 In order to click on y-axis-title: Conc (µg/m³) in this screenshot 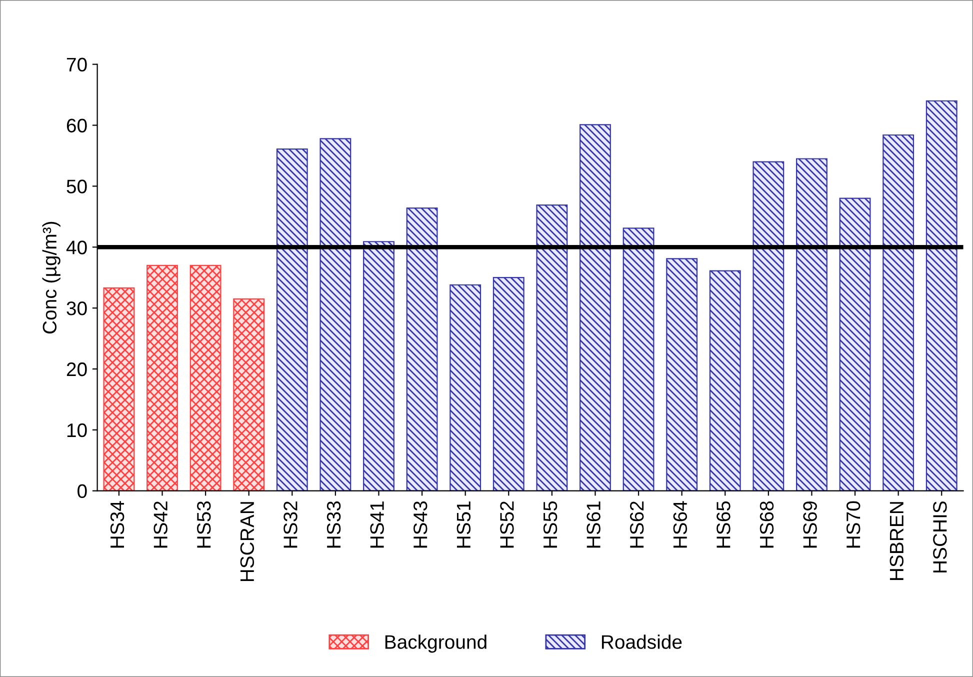, I will do `click(51, 278)`.